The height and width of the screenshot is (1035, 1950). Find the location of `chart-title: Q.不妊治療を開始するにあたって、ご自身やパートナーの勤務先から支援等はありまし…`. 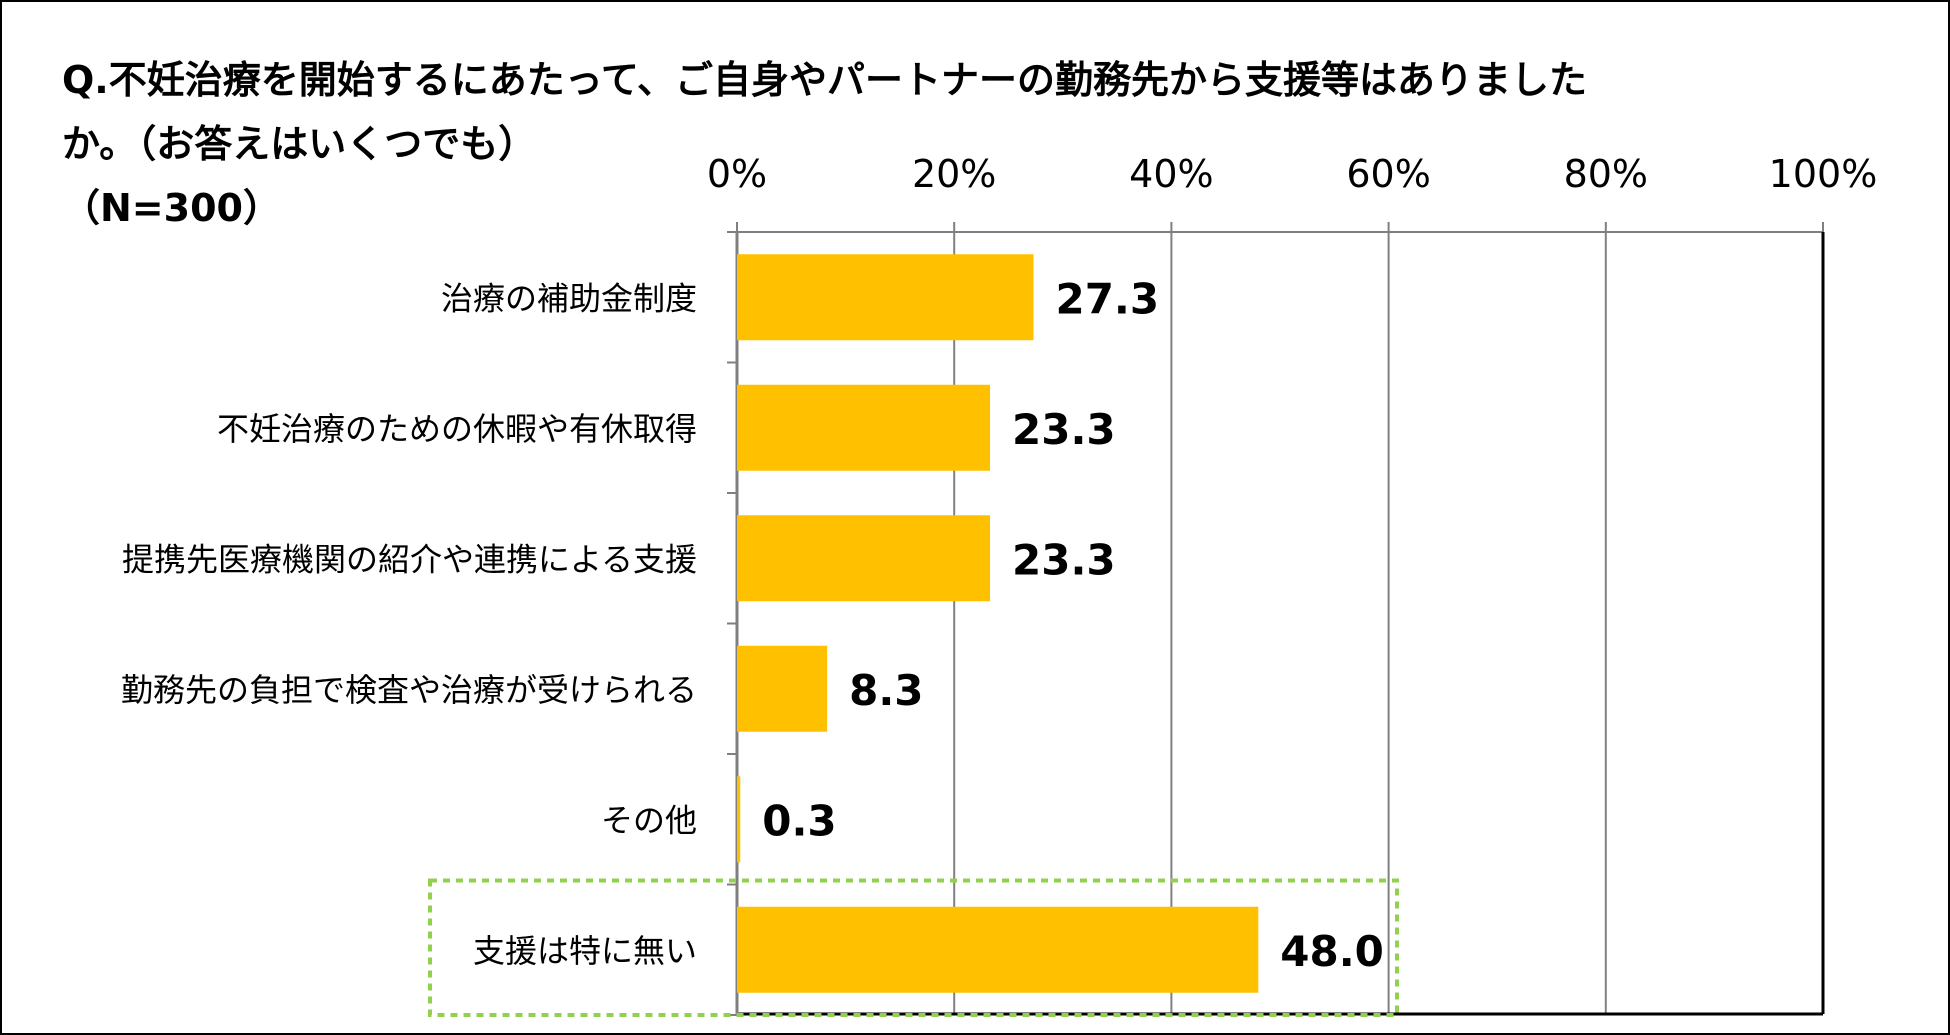

chart-title: Q.不妊治療を開始するにあたって、ご自身やパートナーの勤務先から支援等はありまし… is located at coordinates (824, 144).